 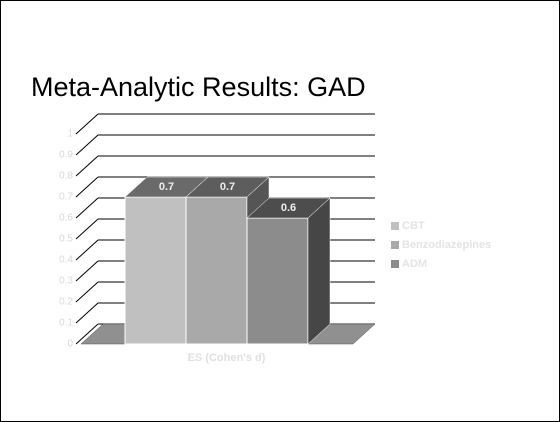 I want to click on data-label: 0.6, so click(x=288, y=208).